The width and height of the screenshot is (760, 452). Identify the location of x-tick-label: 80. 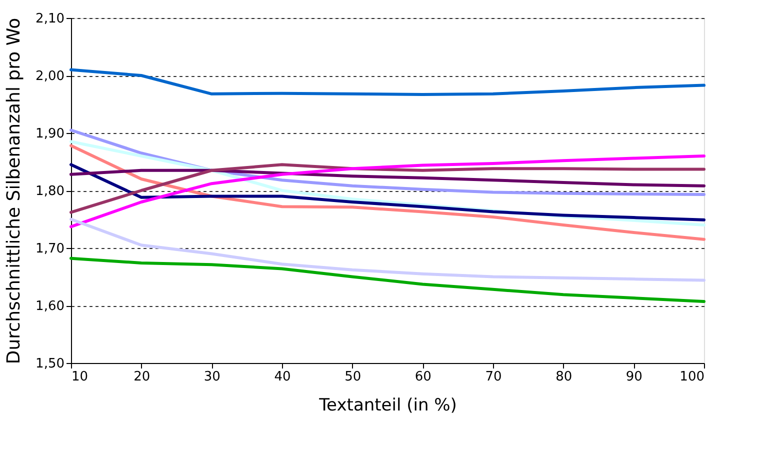
(564, 377).